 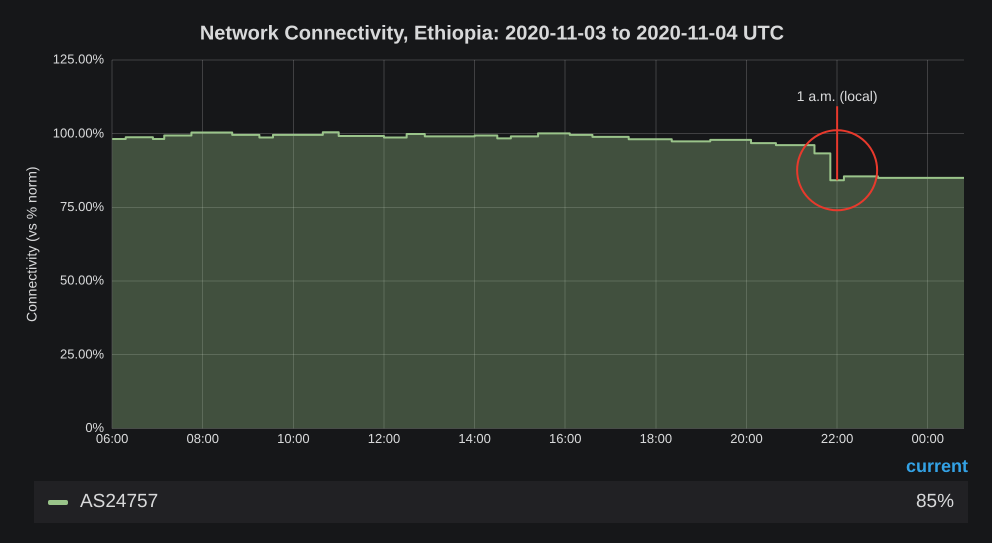 I want to click on x-tick-label: 00:00, so click(x=927, y=438).